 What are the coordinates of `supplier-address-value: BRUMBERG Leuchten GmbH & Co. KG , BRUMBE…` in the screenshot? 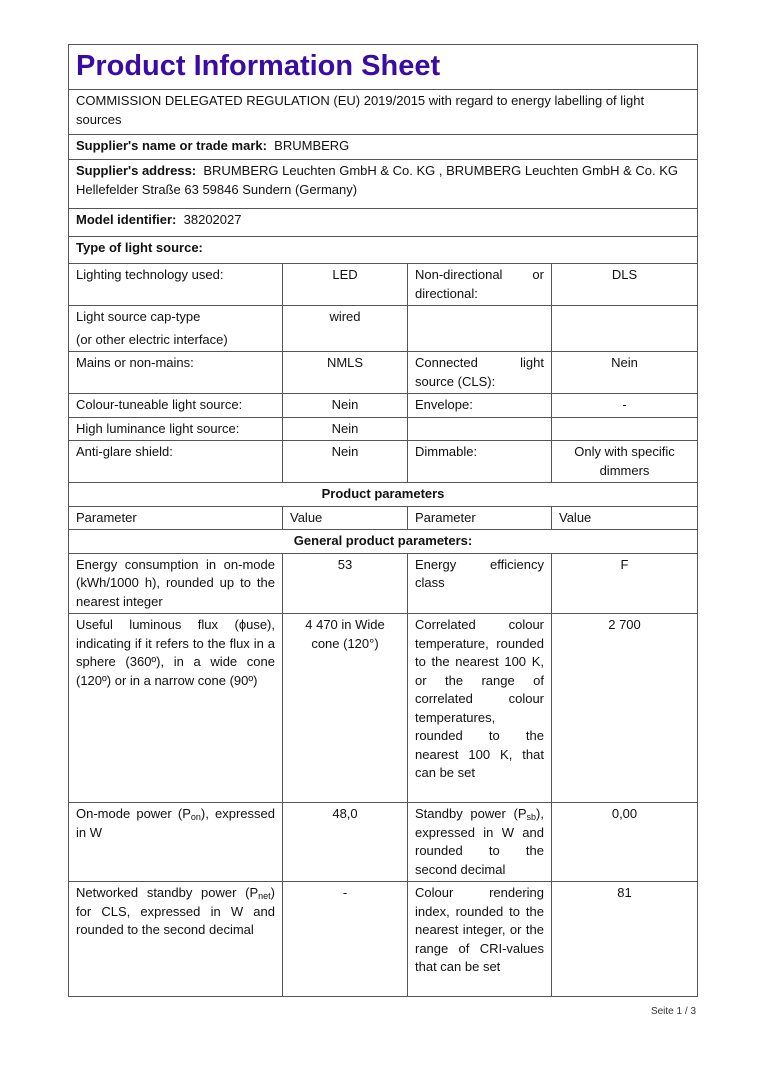 It's located at (377, 180).